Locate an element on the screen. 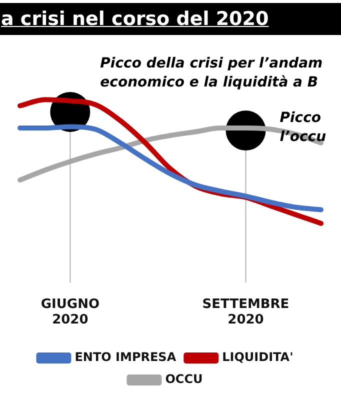 The height and width of the screenshot is (400, 341). legend-label: OCCU is located at coordinates (184, 379).